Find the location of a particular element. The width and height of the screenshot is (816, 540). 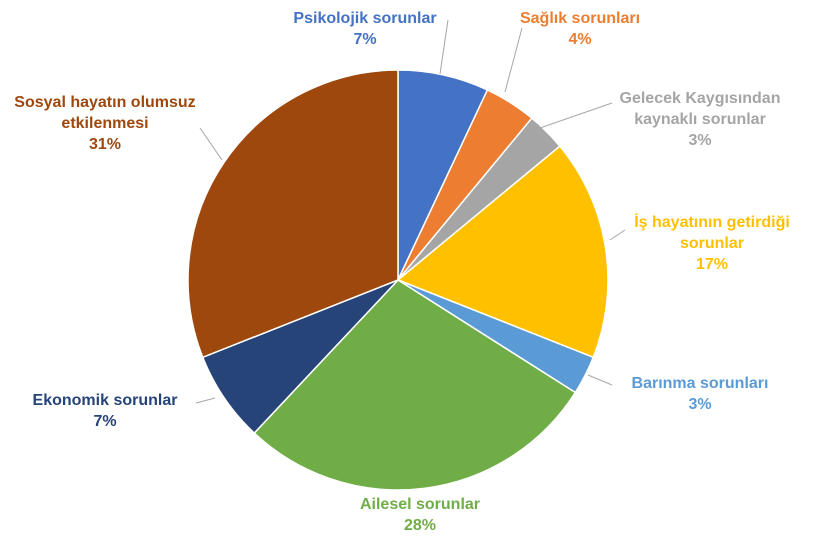

slice-label: Ekonomik sorunlar 7% is located at coordinates (105, 411).